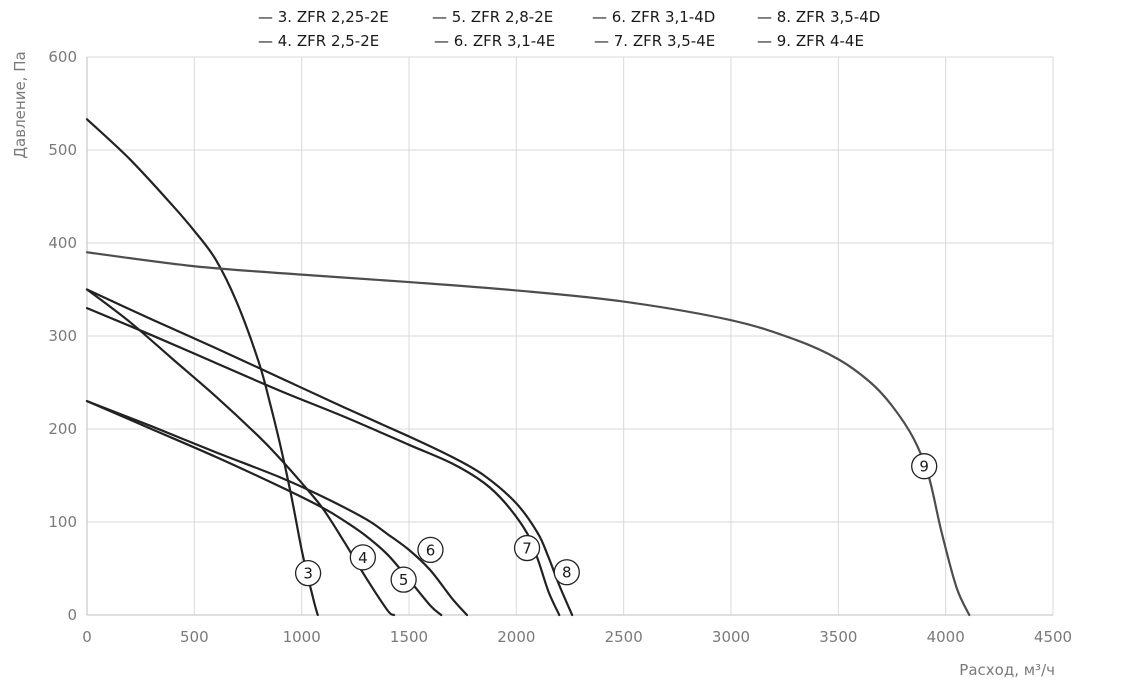 This screenshot has width=1140, height=689. Describe the element at coordinates (516, 637) in the screenshot. I see `x-tick-label: 2000` at that location.